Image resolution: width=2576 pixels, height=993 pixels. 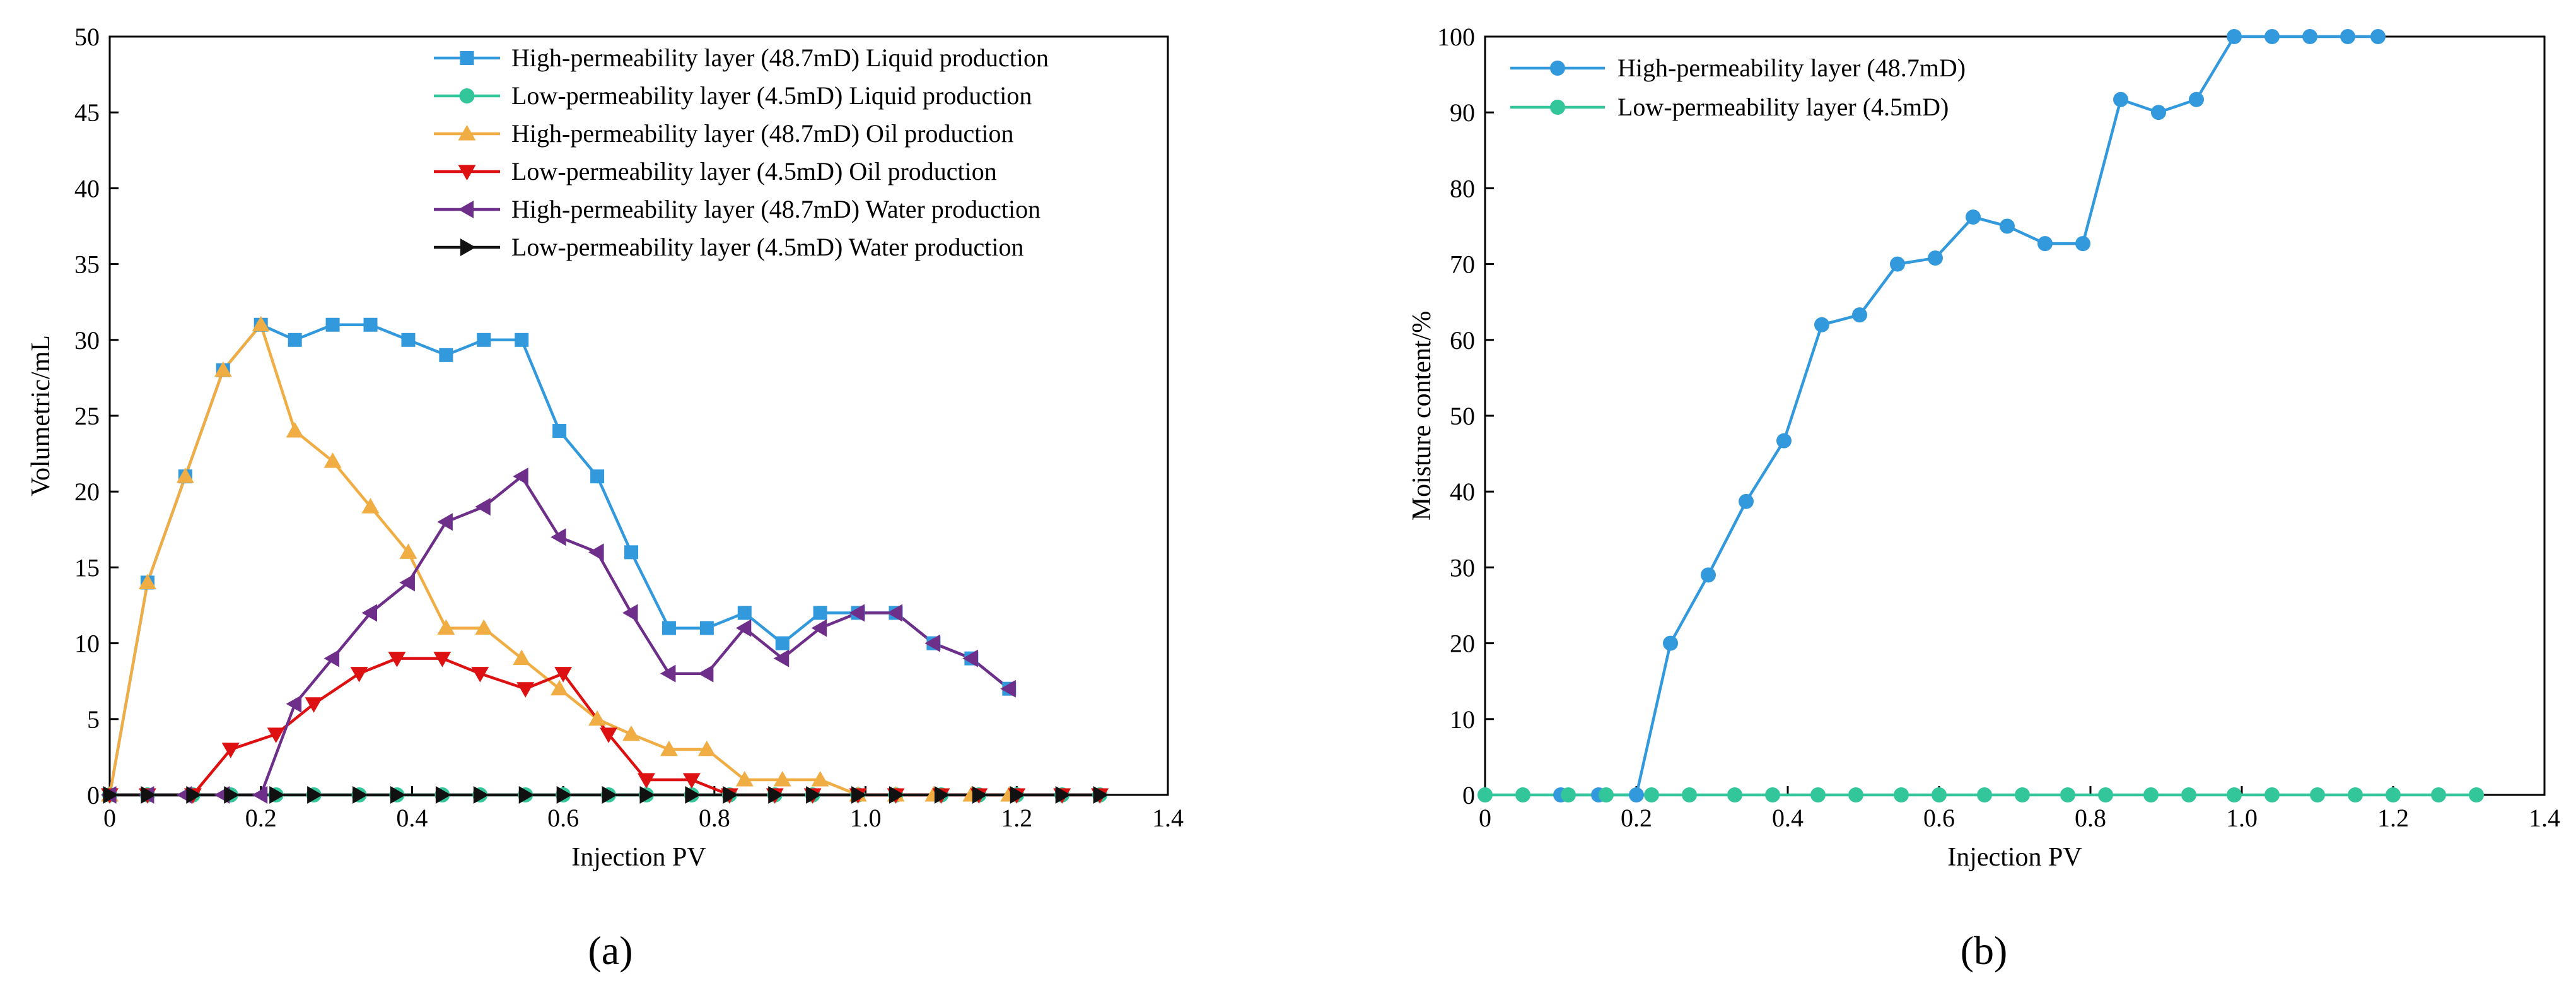 What do you see at coordinates (610, 950) in the screenshot?
I see `panel-label-a: (a)` at bounding box center [610, 950].